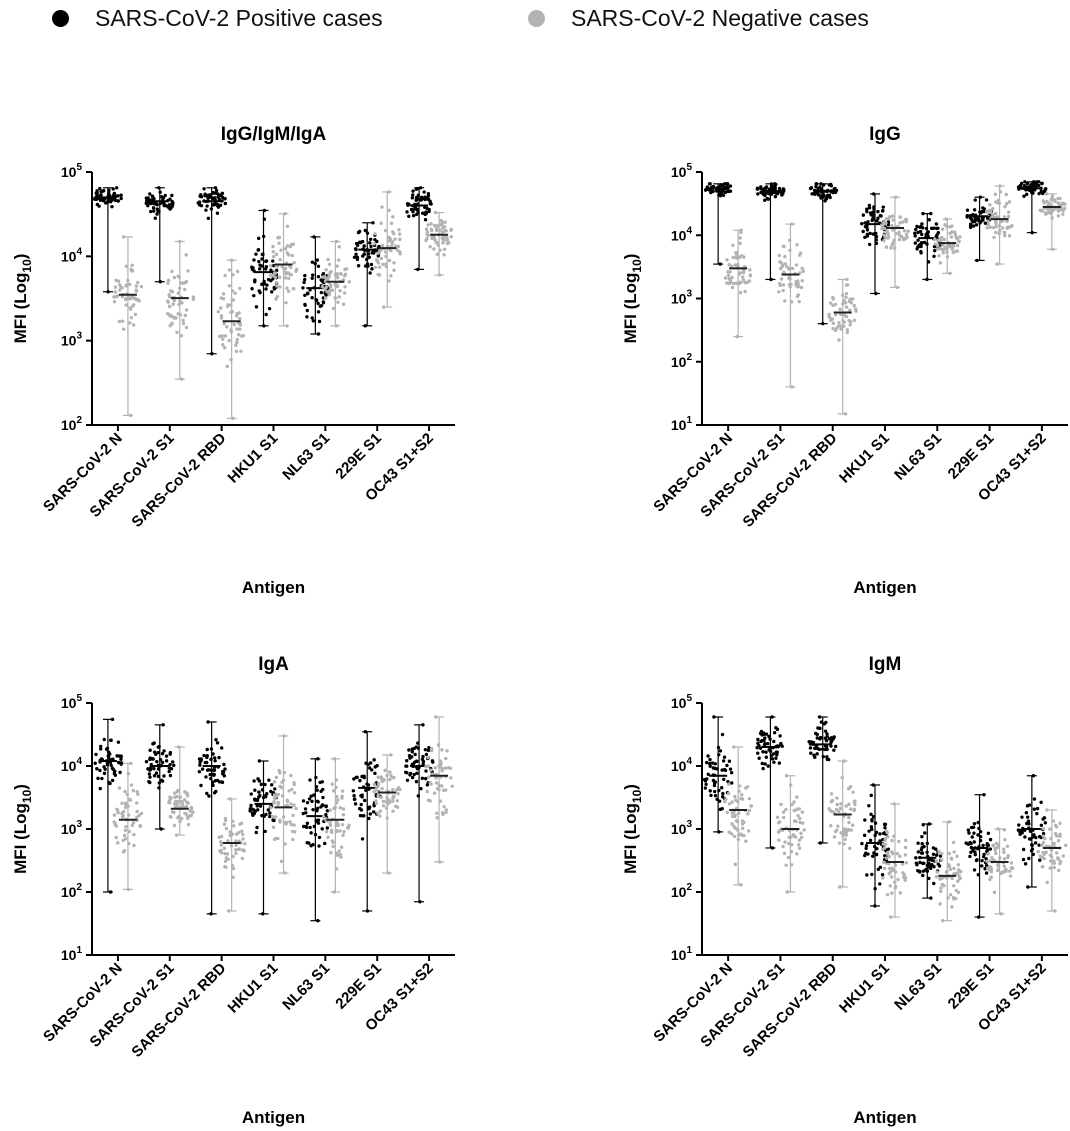  Describe the element at coordinates (918, 457) in the screenshot. I see `x-tick-label: NL63 S1` at that location.